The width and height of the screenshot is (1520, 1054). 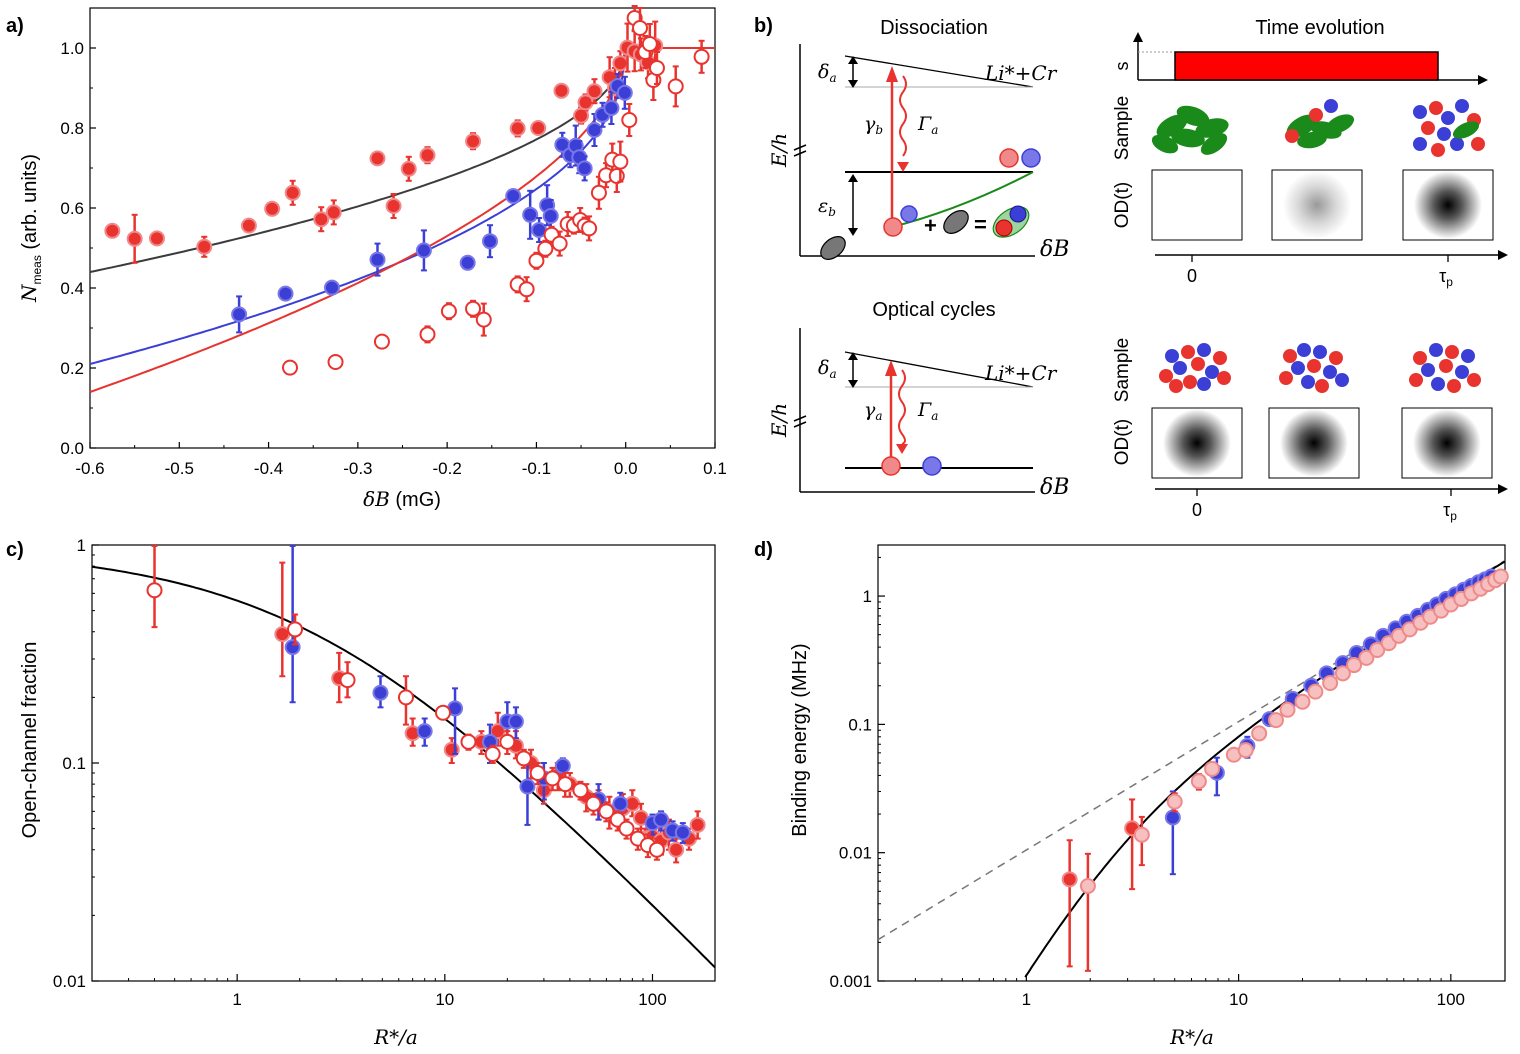 What do you see at coordinates (870, 410) in the screenshot?
I see `opt-gamma-a-sym: γ` at bounding box center [870, 410].